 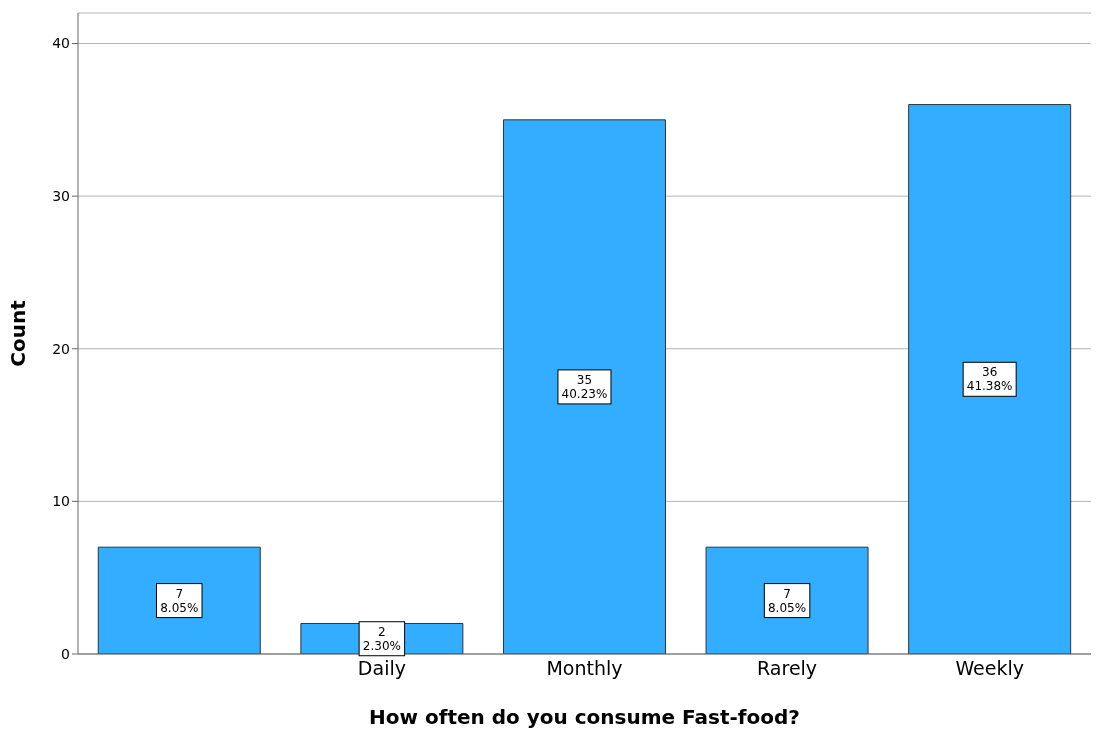 I want to click on y-axis-title: Count, so click(x=18, y=333).